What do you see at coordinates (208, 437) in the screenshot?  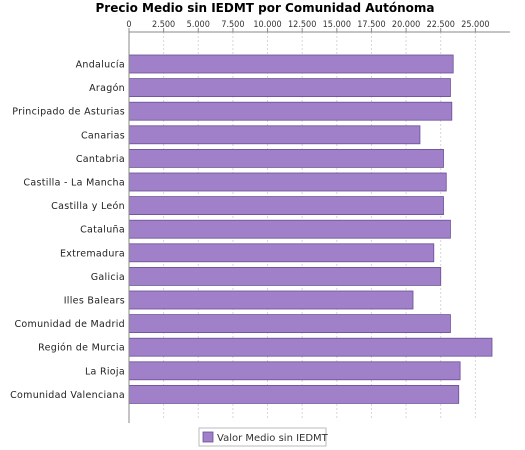 I see `legend-swatch` at bounding box center [208, 437].